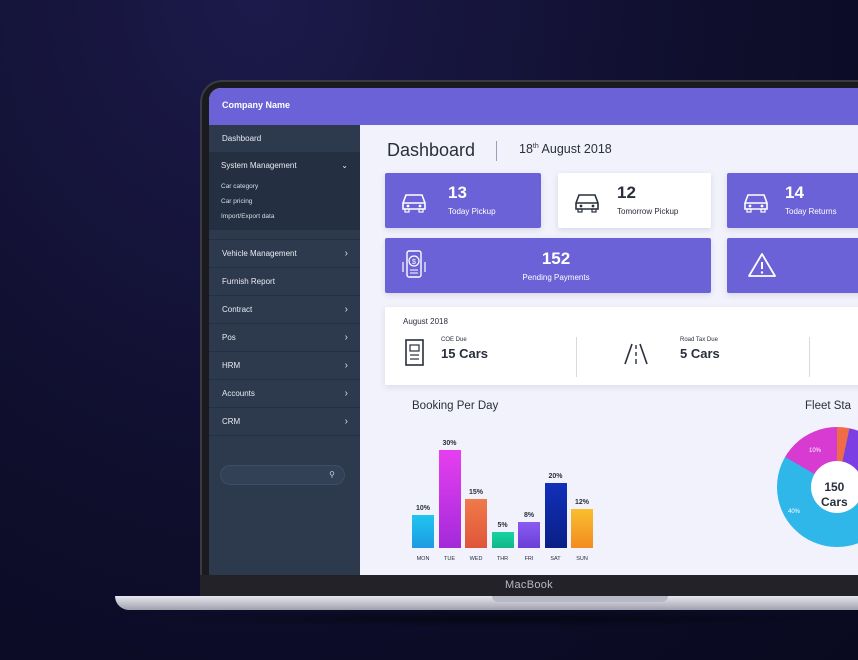 The image size is (858, 660). What do you see at coordinates (529, 515) in the screenshot?
I see `bar-value-label: 8%` at bounding box center [529, 515].